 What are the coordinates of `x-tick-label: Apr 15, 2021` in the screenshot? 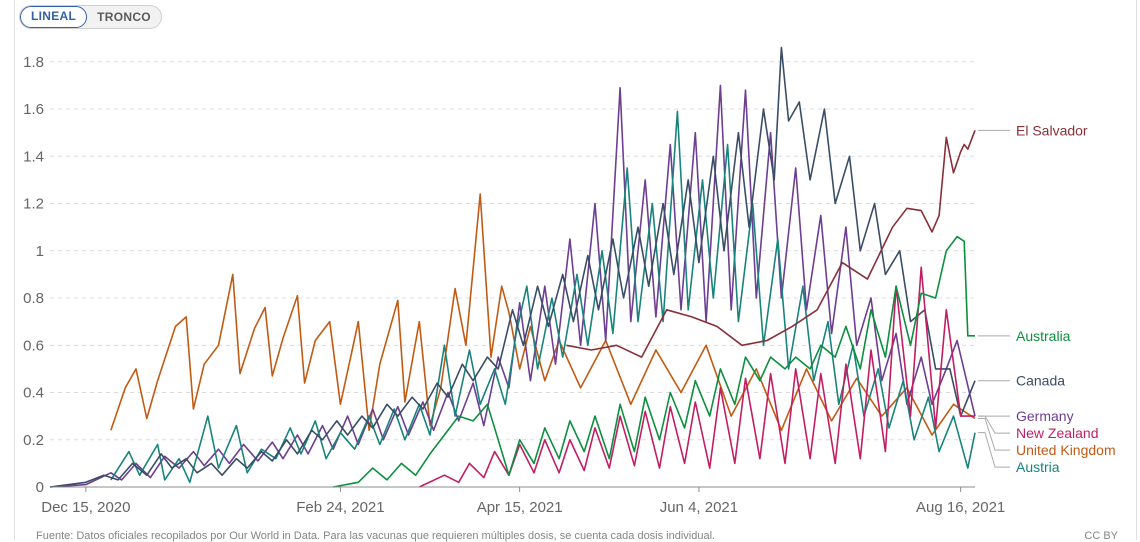 It's located at (520, 507).